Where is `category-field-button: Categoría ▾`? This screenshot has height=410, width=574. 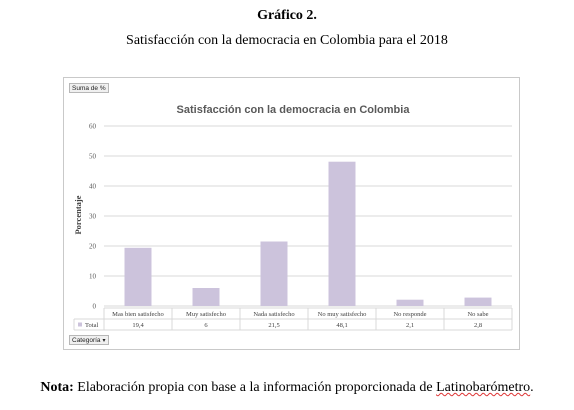 category-field-button: Categoría ▾ is located at coordinates (89, 340).